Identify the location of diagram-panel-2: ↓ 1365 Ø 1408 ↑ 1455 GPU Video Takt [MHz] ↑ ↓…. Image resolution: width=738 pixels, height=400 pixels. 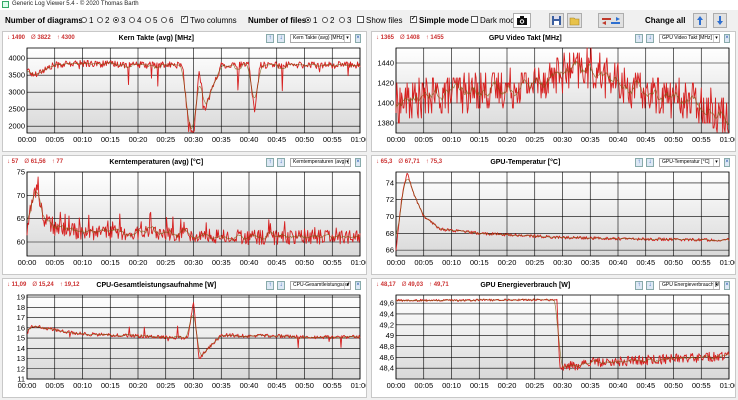
(553, 91).